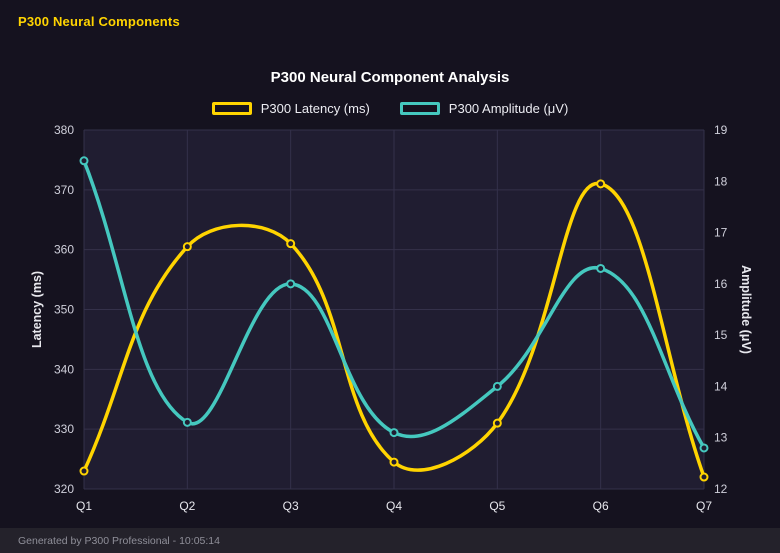 Image resolution: width=780 pixels, height=553 pixels. Describe the element at coordinates (291, 506) in the screenshot. I see `x-axis-label: Q3` at that location.